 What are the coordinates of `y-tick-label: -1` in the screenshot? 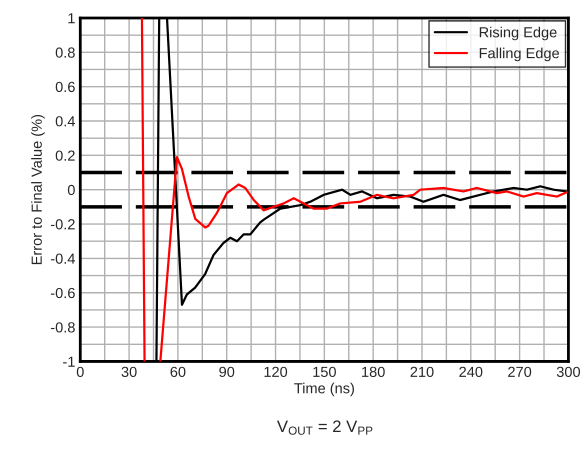 It's located at (69, 361).